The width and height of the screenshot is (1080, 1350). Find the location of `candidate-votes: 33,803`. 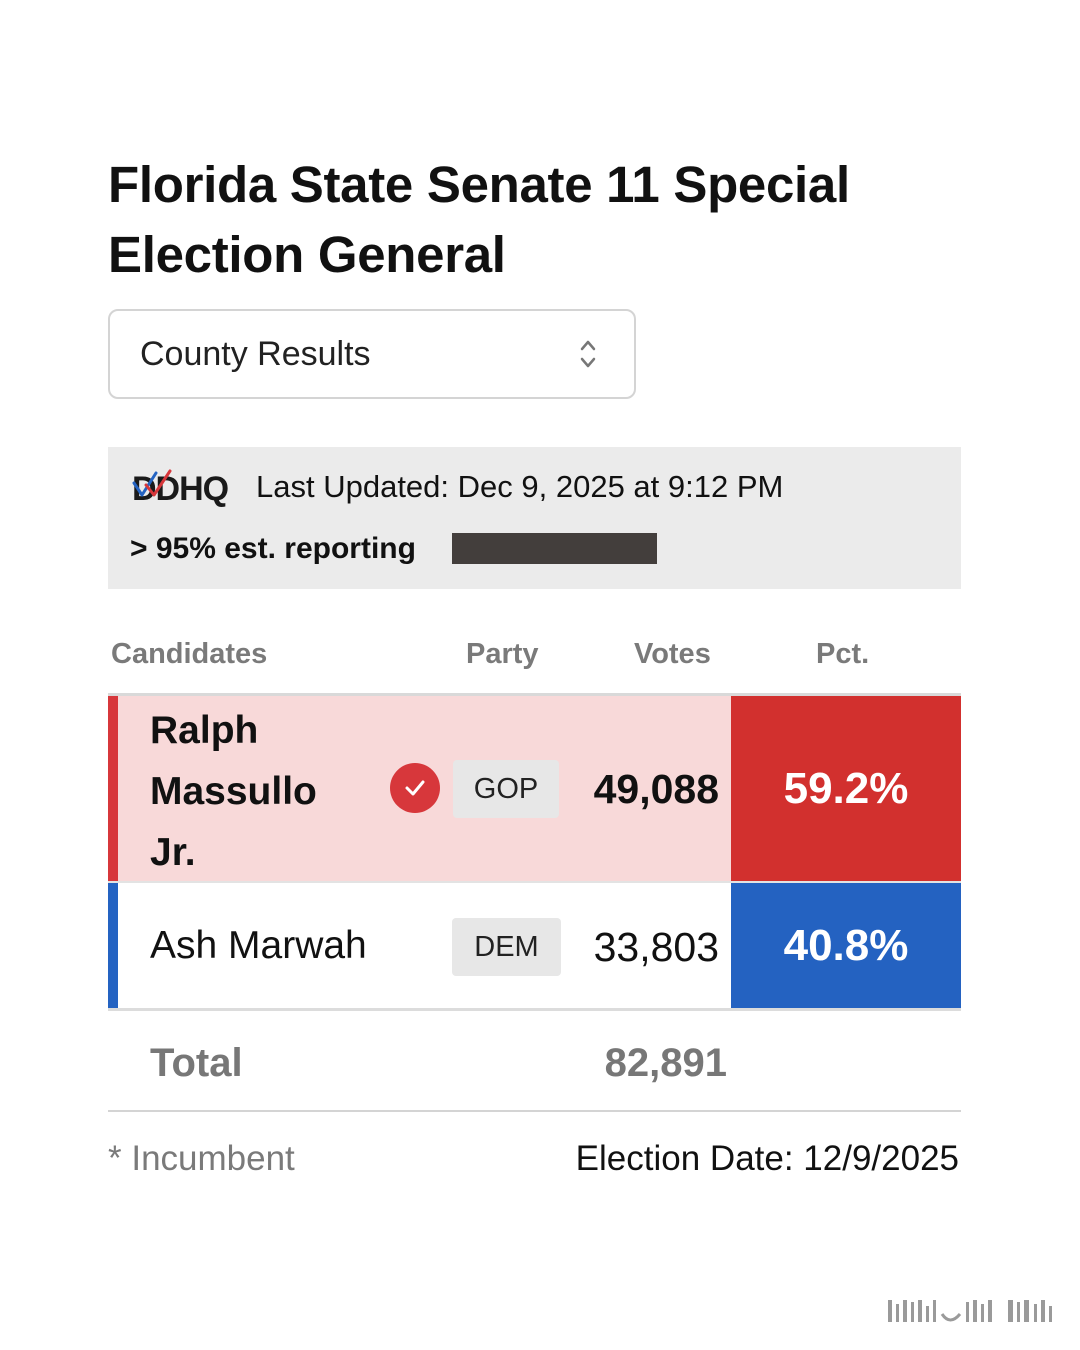

candidate-votes: 33,803 is located at coordinates (656, 947).